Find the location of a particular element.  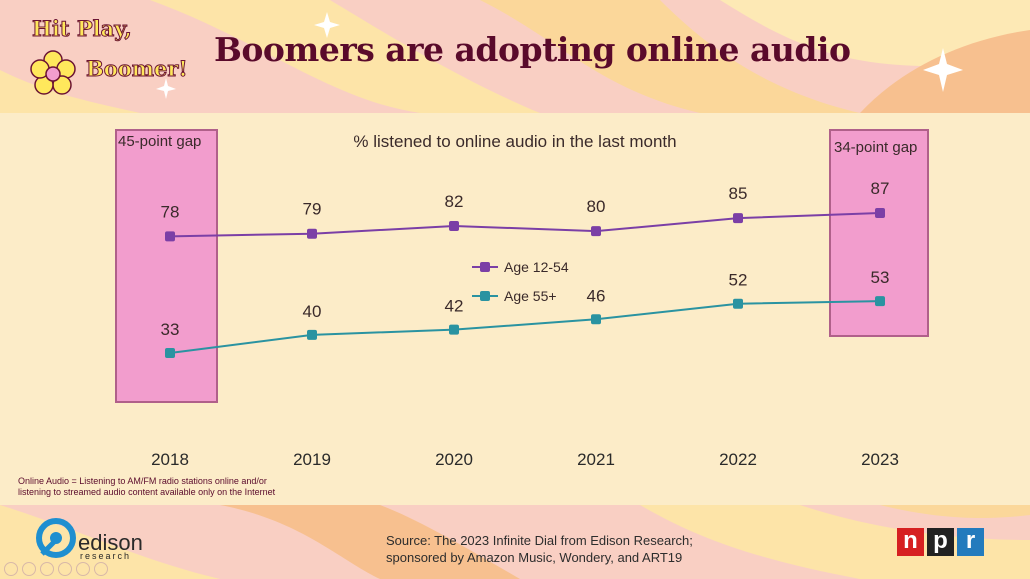

data-label-1-0: 33 is located at coordinates (170, 329).